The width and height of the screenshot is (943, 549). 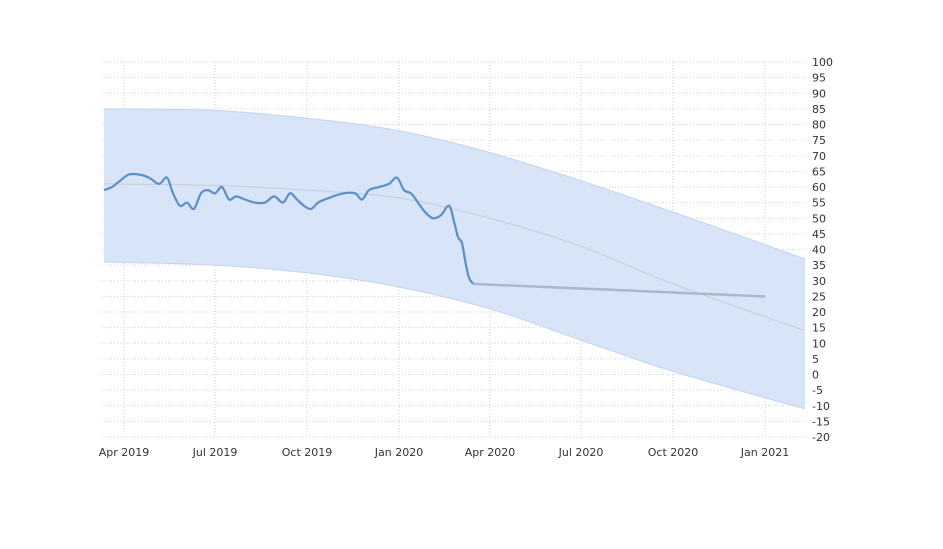 I want to click on actual-line, so click(x=288, y=228).